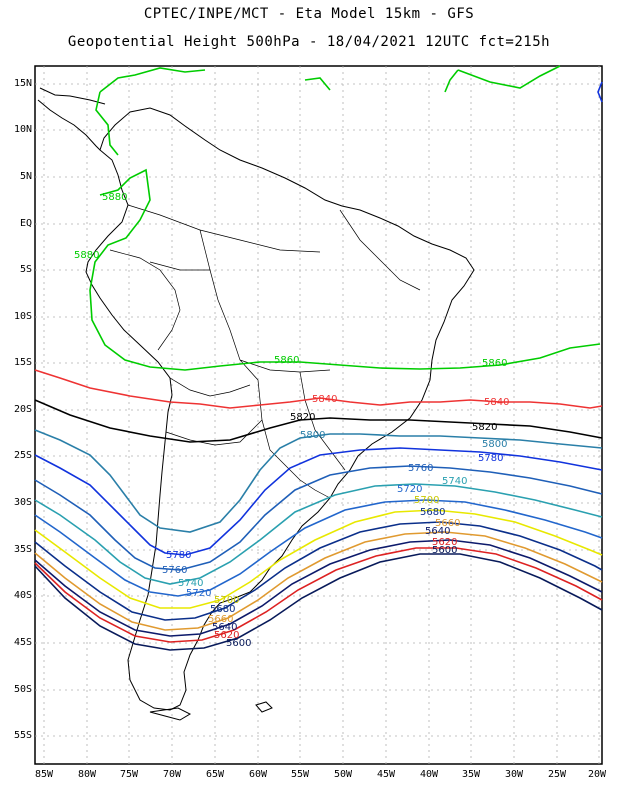 The image size is (618, 800). Describe the element at coordinates (312, 435) in the screenshot. I see `label-5800-center: 5800` at that location.